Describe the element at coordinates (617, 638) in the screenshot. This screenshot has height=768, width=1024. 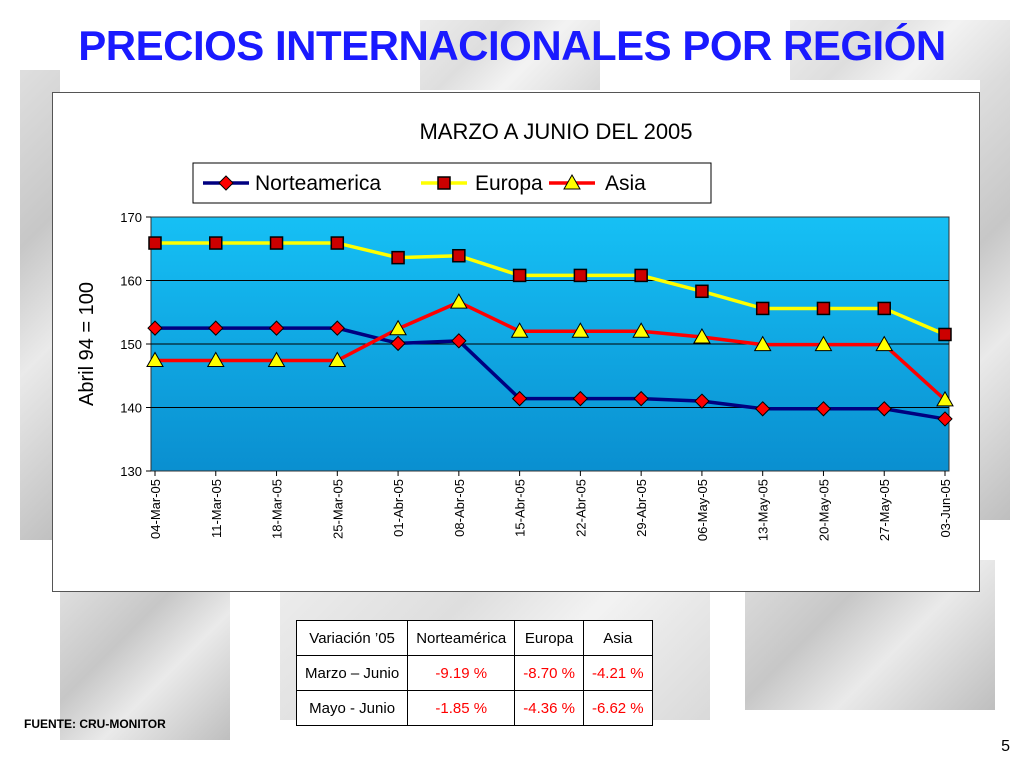
I see `table-header-cell: Asia` at that location.